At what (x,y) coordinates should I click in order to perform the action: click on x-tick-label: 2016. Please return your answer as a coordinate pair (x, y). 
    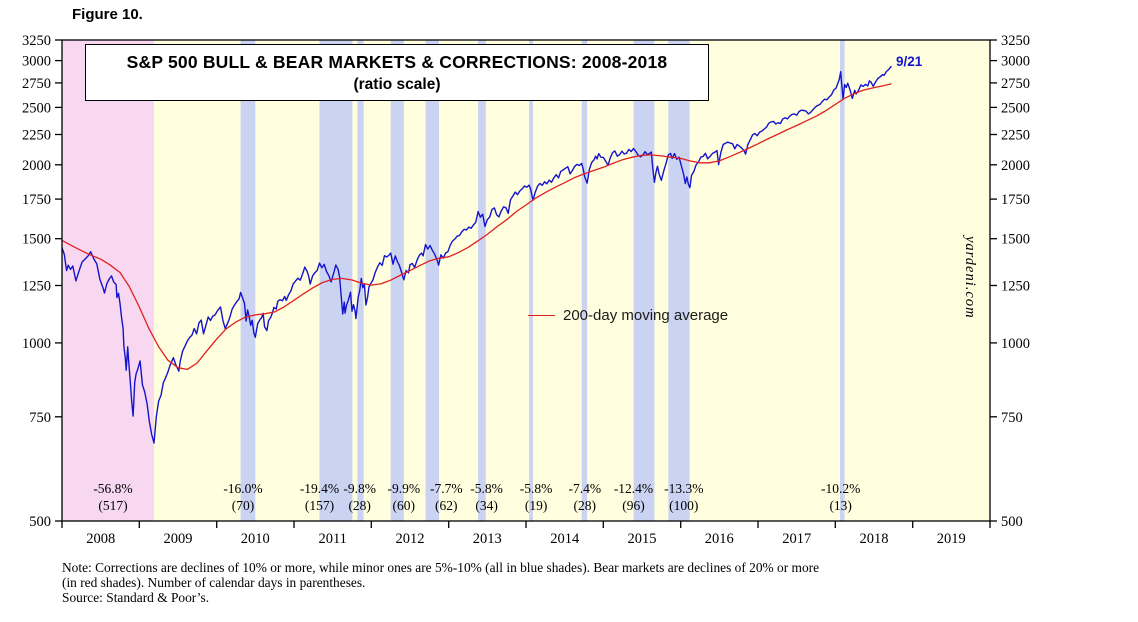
    Looking at the image, I should click on (719, 539).